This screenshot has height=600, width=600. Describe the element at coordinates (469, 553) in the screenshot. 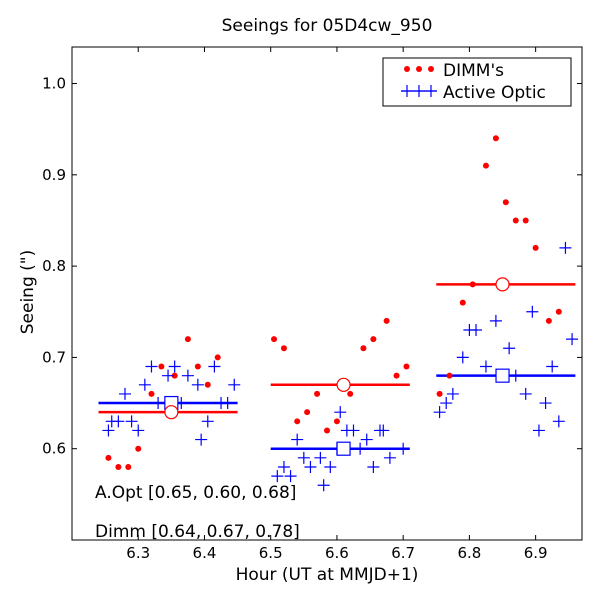

I see `x-tick-label: 6.8` at that location.